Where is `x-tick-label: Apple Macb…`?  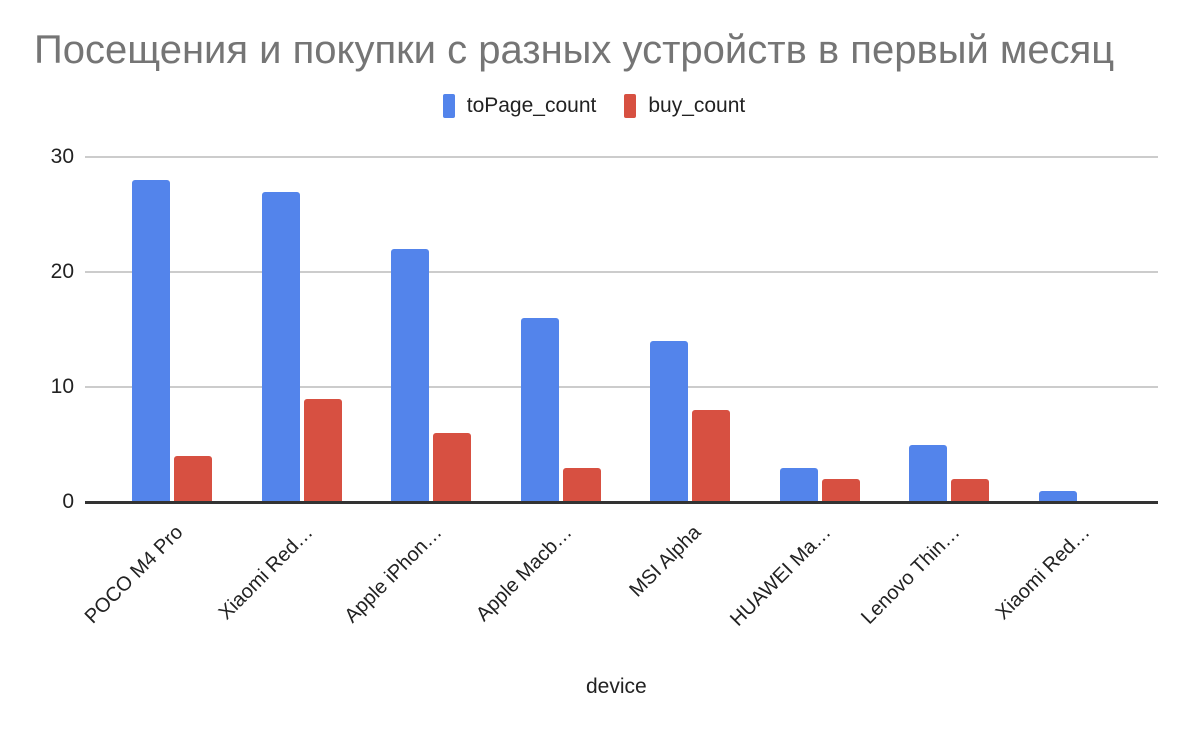 x-tick-label: Apple Macb… is located at coordinates (523, 573).